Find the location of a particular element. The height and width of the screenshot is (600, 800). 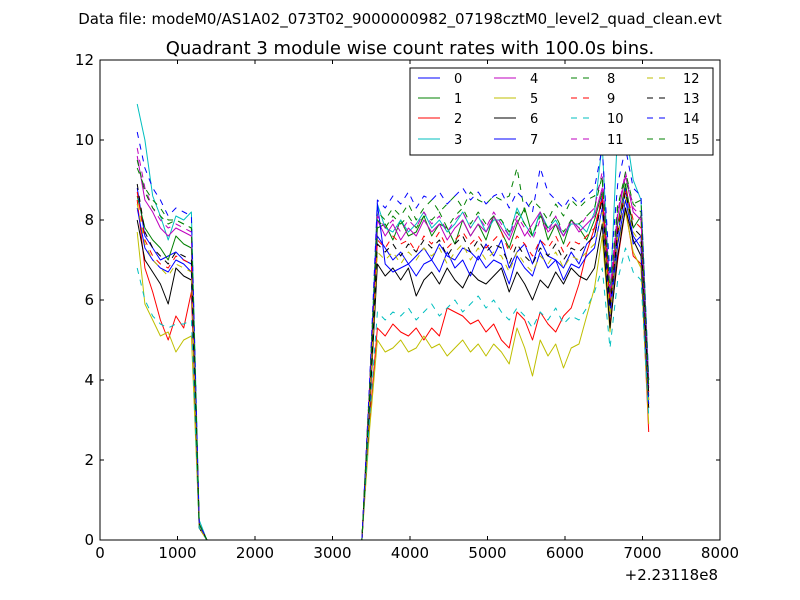

x-tick-label: 8000 is located at coordinates (720, 553).